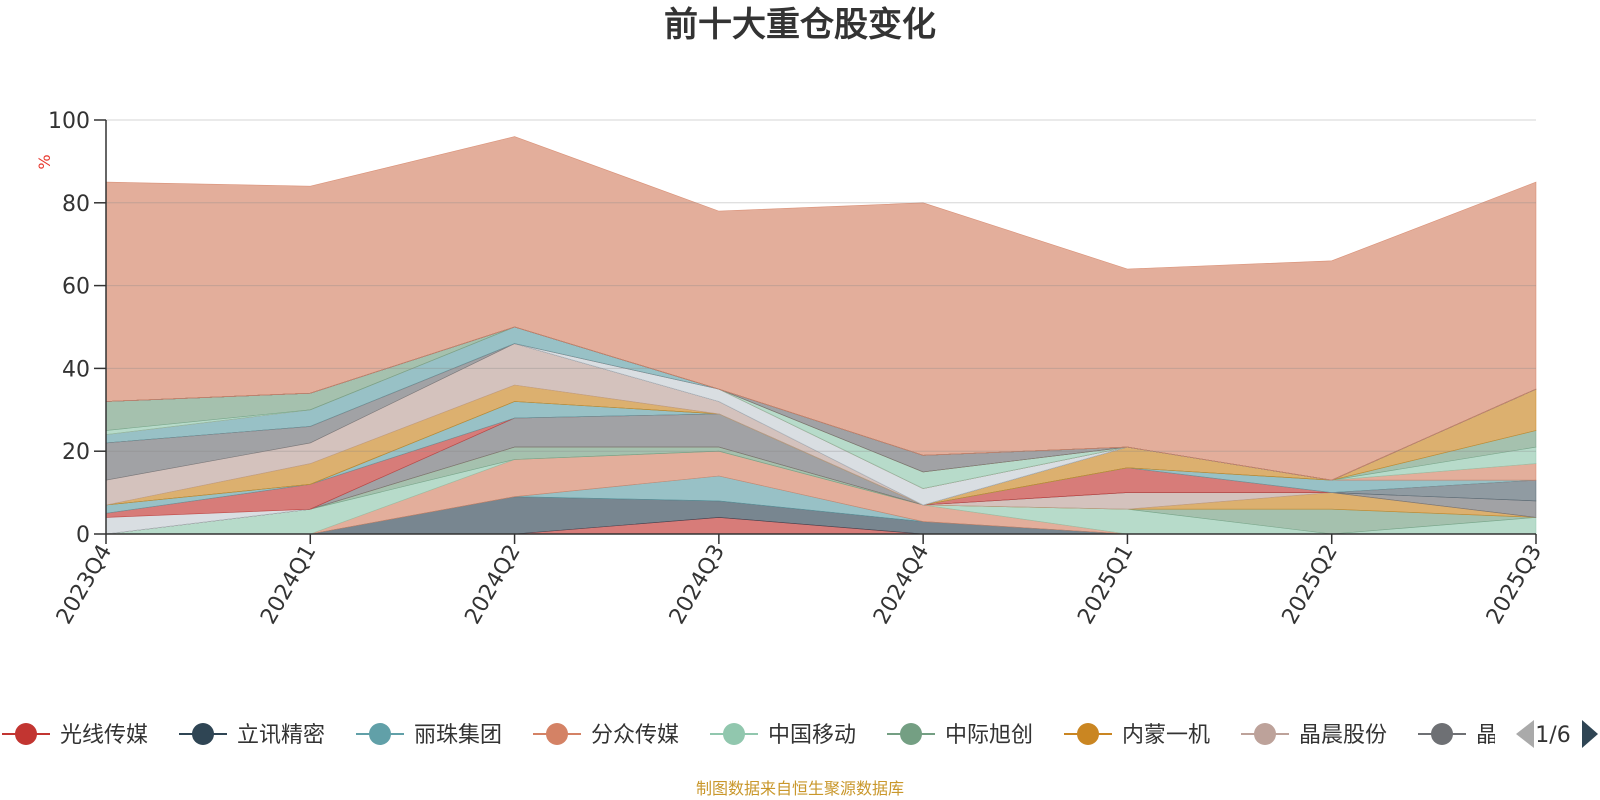  Describe the element at coordinates (1166, 735) in the screenshot. I see `legend-label: 内蒙一机` at that location.